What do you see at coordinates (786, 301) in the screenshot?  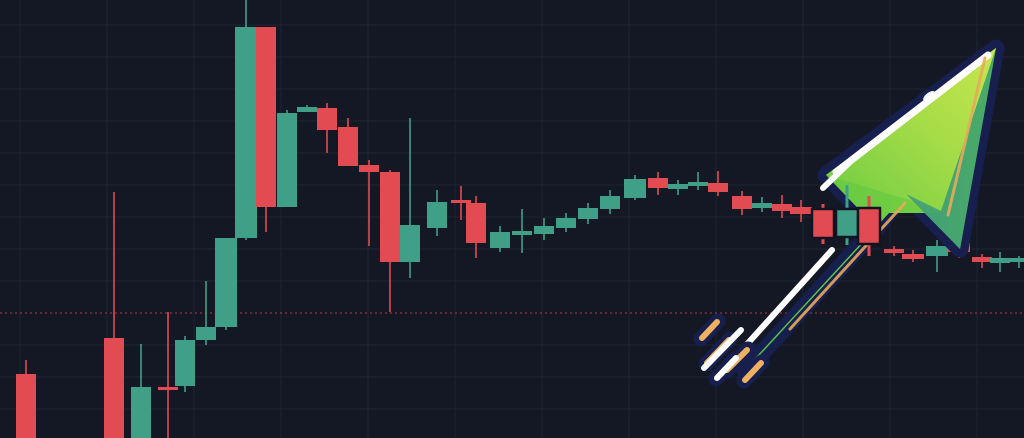 I see `arrow-shaft-white-streak` at bounding box center [786, 301].